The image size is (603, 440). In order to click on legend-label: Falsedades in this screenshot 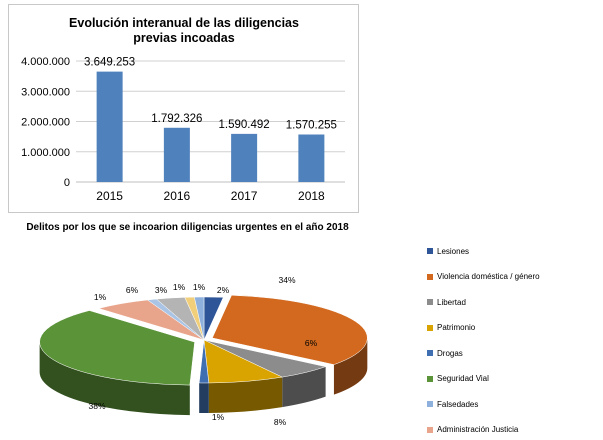, I will do `click(458, 404)`.